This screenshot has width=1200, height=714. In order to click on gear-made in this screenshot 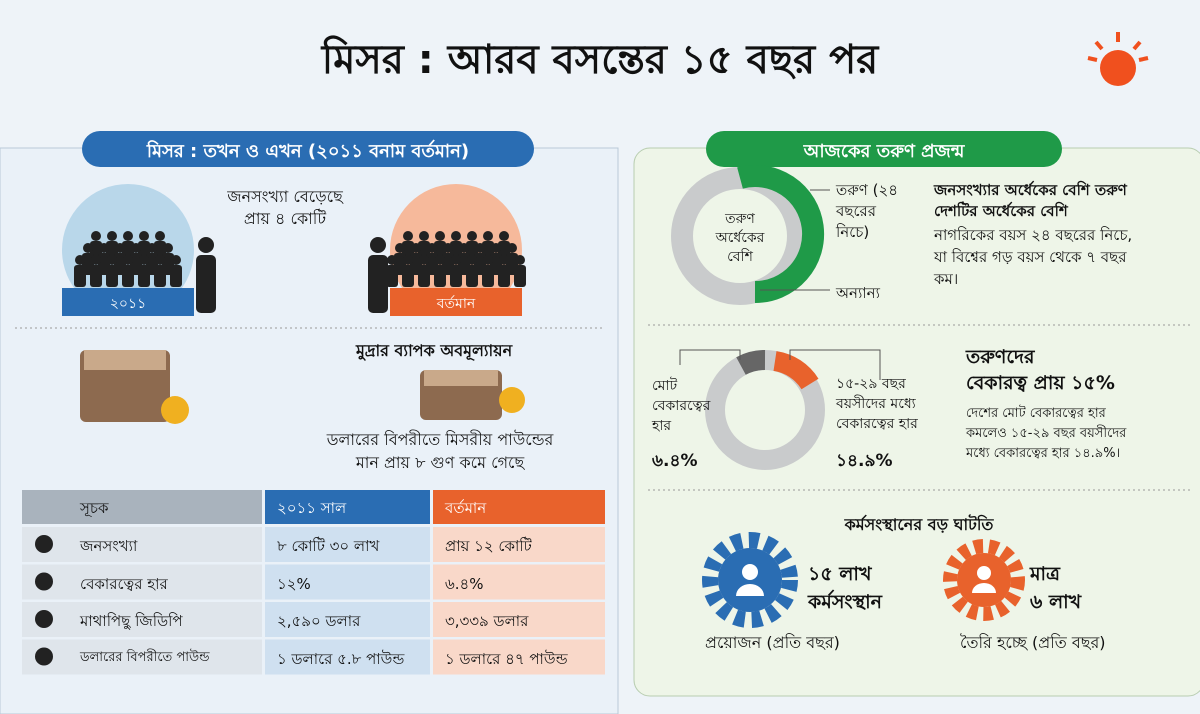, I will do `click(984, 580)`.